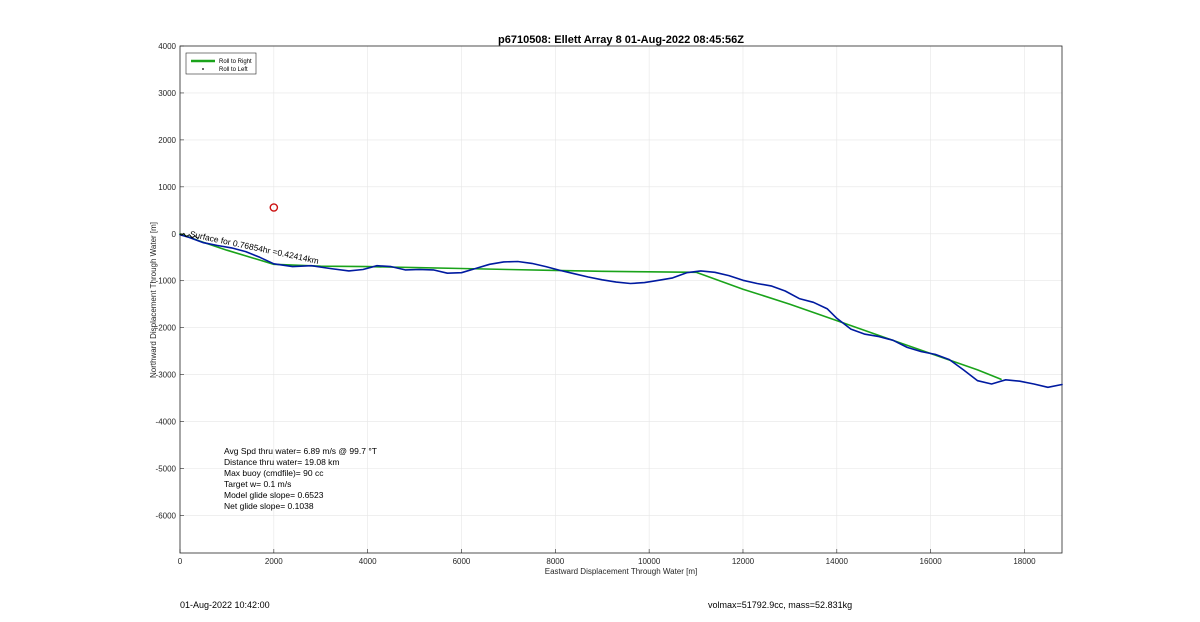 Image resolution: width=1200 pixels, height=622 pixels. Describe the element at coordinates (837, 561) in the screenshot. I see `x-tick-label: 14000` at that location.